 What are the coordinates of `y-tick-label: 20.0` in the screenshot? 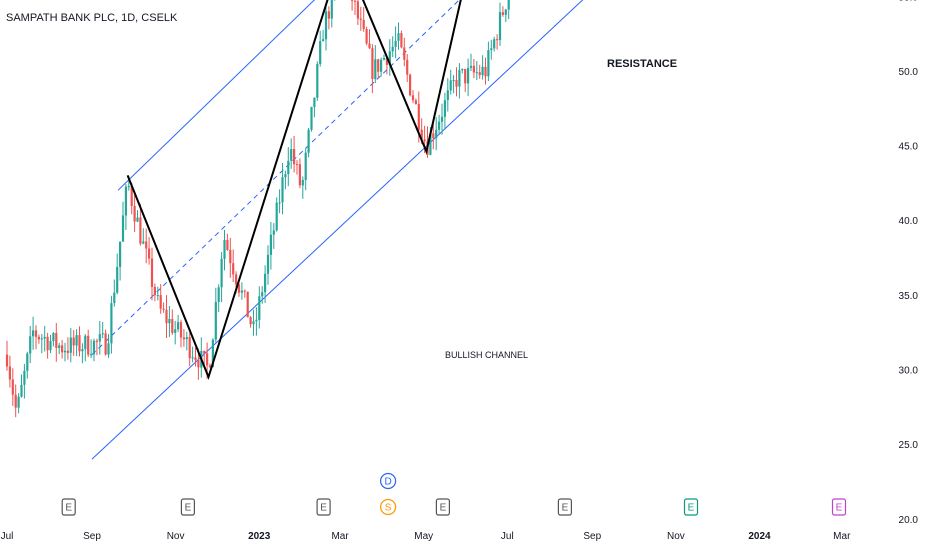 It's located at (909, 520).